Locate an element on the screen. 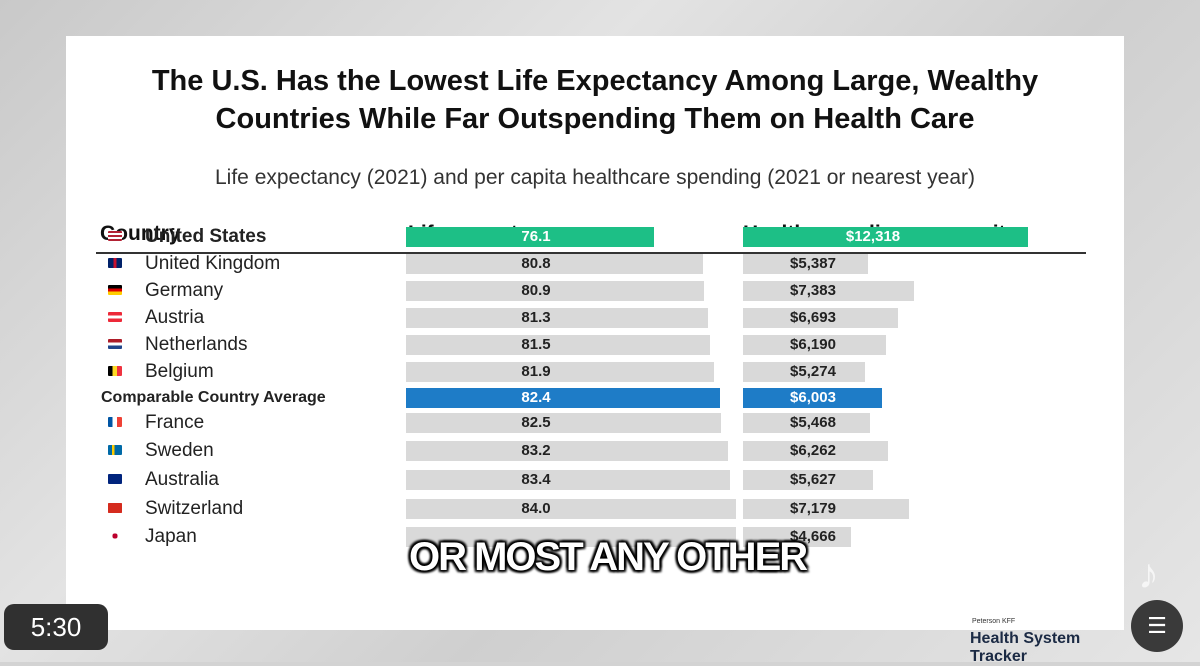  life-expectancy-label: 76.1 is located at coordinates (536, 236).